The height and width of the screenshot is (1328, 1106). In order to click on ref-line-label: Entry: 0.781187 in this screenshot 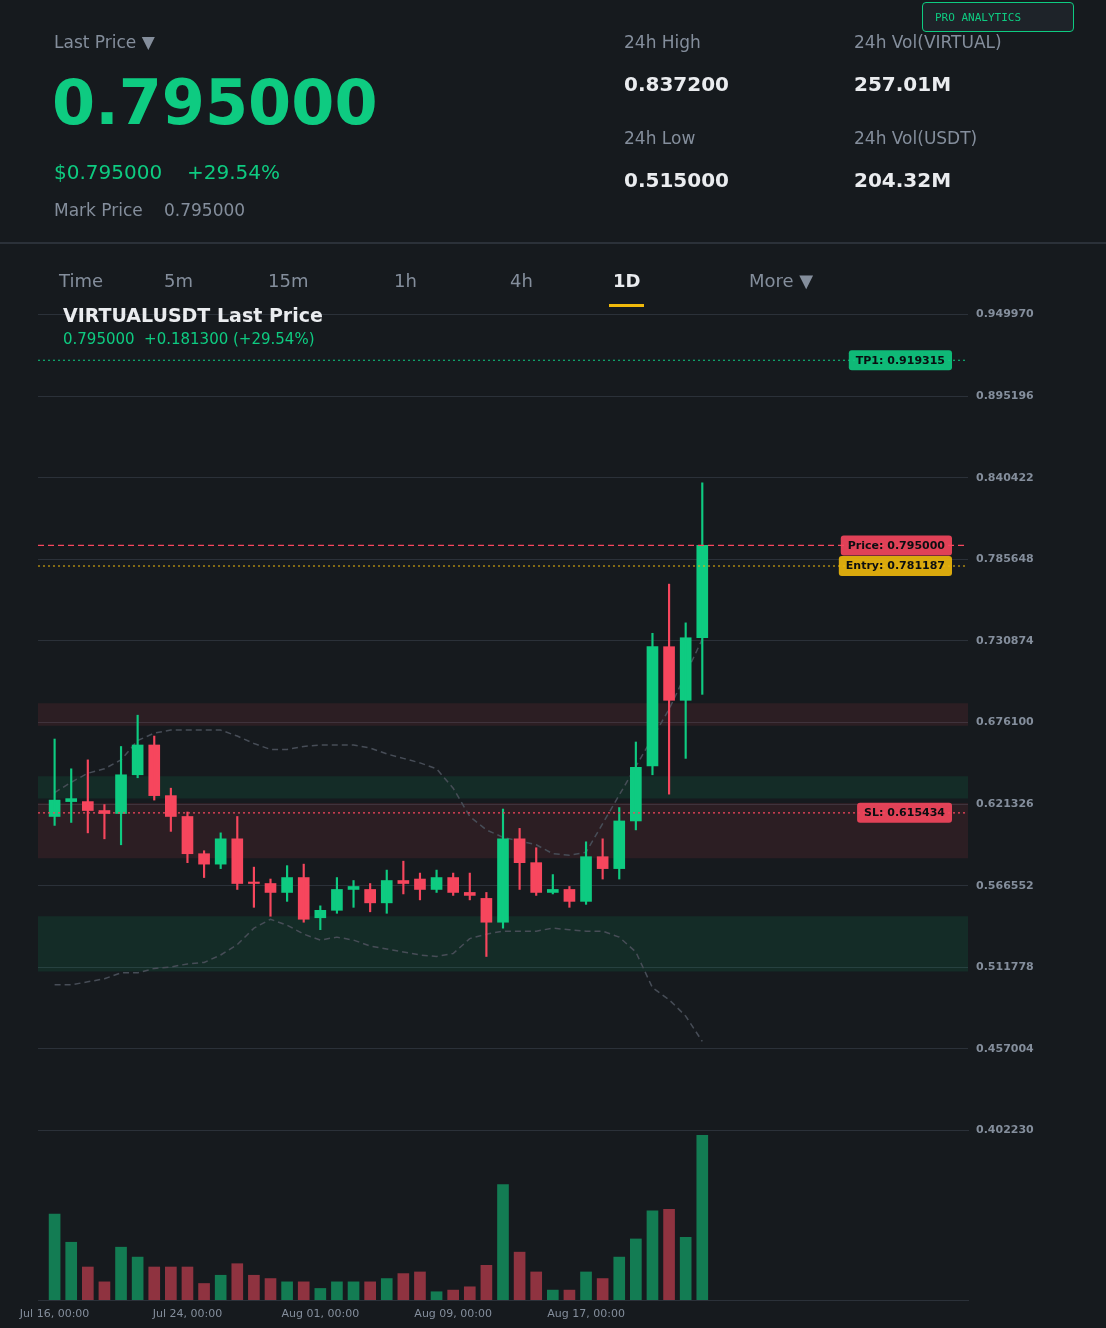, I will do `click(895, 566)`.